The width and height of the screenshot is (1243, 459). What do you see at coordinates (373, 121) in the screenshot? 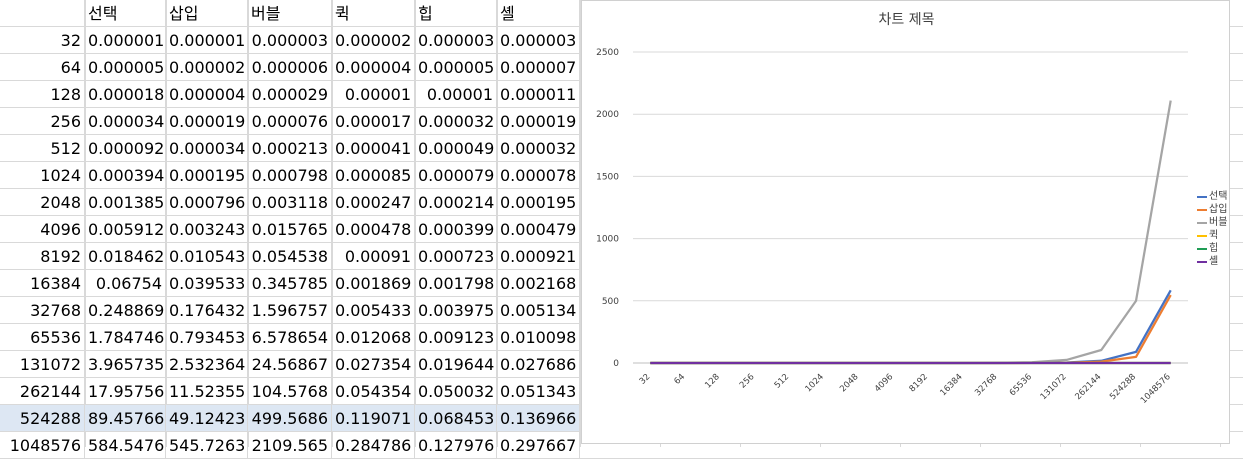
I see `table-cell: 0.000017` at bounding box center [373, 121].